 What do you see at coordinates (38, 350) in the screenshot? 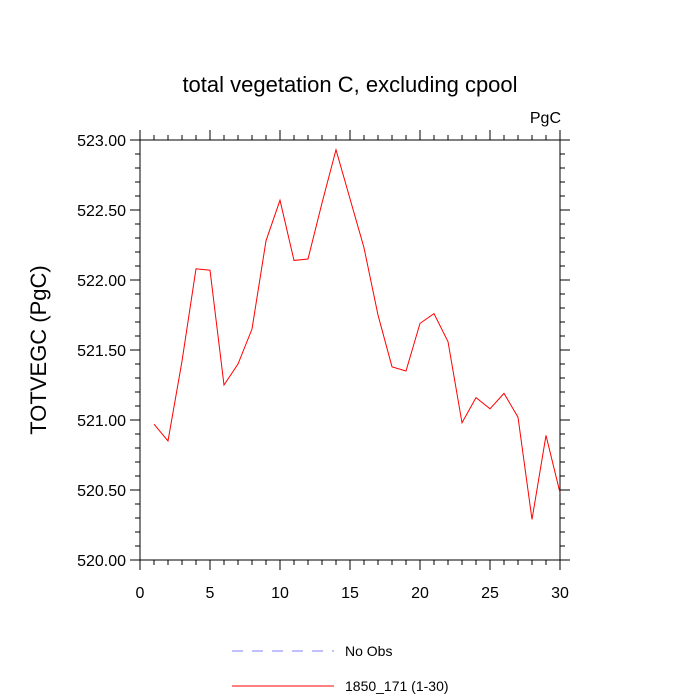
I see `y-axis-label: TOTVEGC (PgC)` at bounding box center [38, 350].